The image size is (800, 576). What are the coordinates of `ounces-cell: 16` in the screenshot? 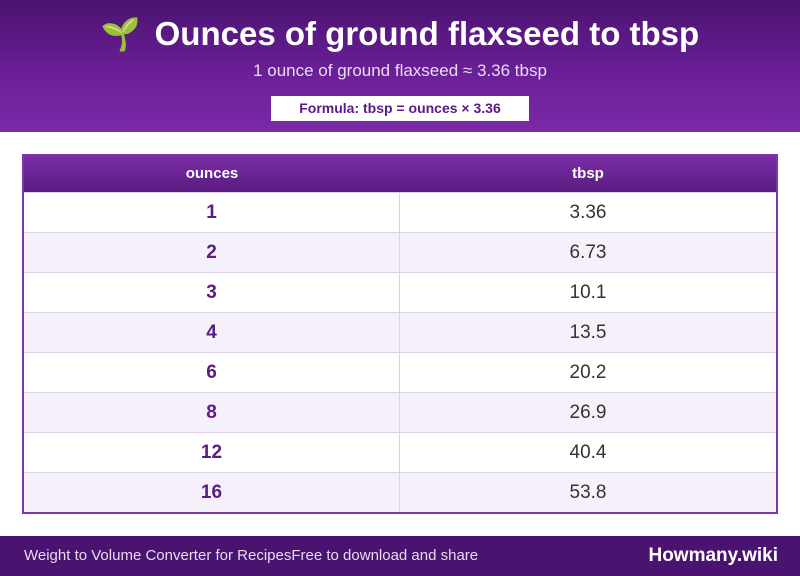 It's located at (212, 492).